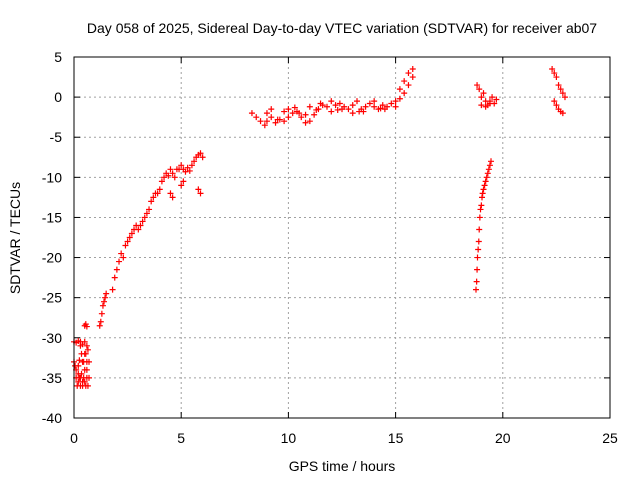 The height and width of the screenshot is (480, 640). Describe the element at coordinates (15, 238) in the screenshot. I see `y-axis-label: SDTVAR / TECUs` at that location.